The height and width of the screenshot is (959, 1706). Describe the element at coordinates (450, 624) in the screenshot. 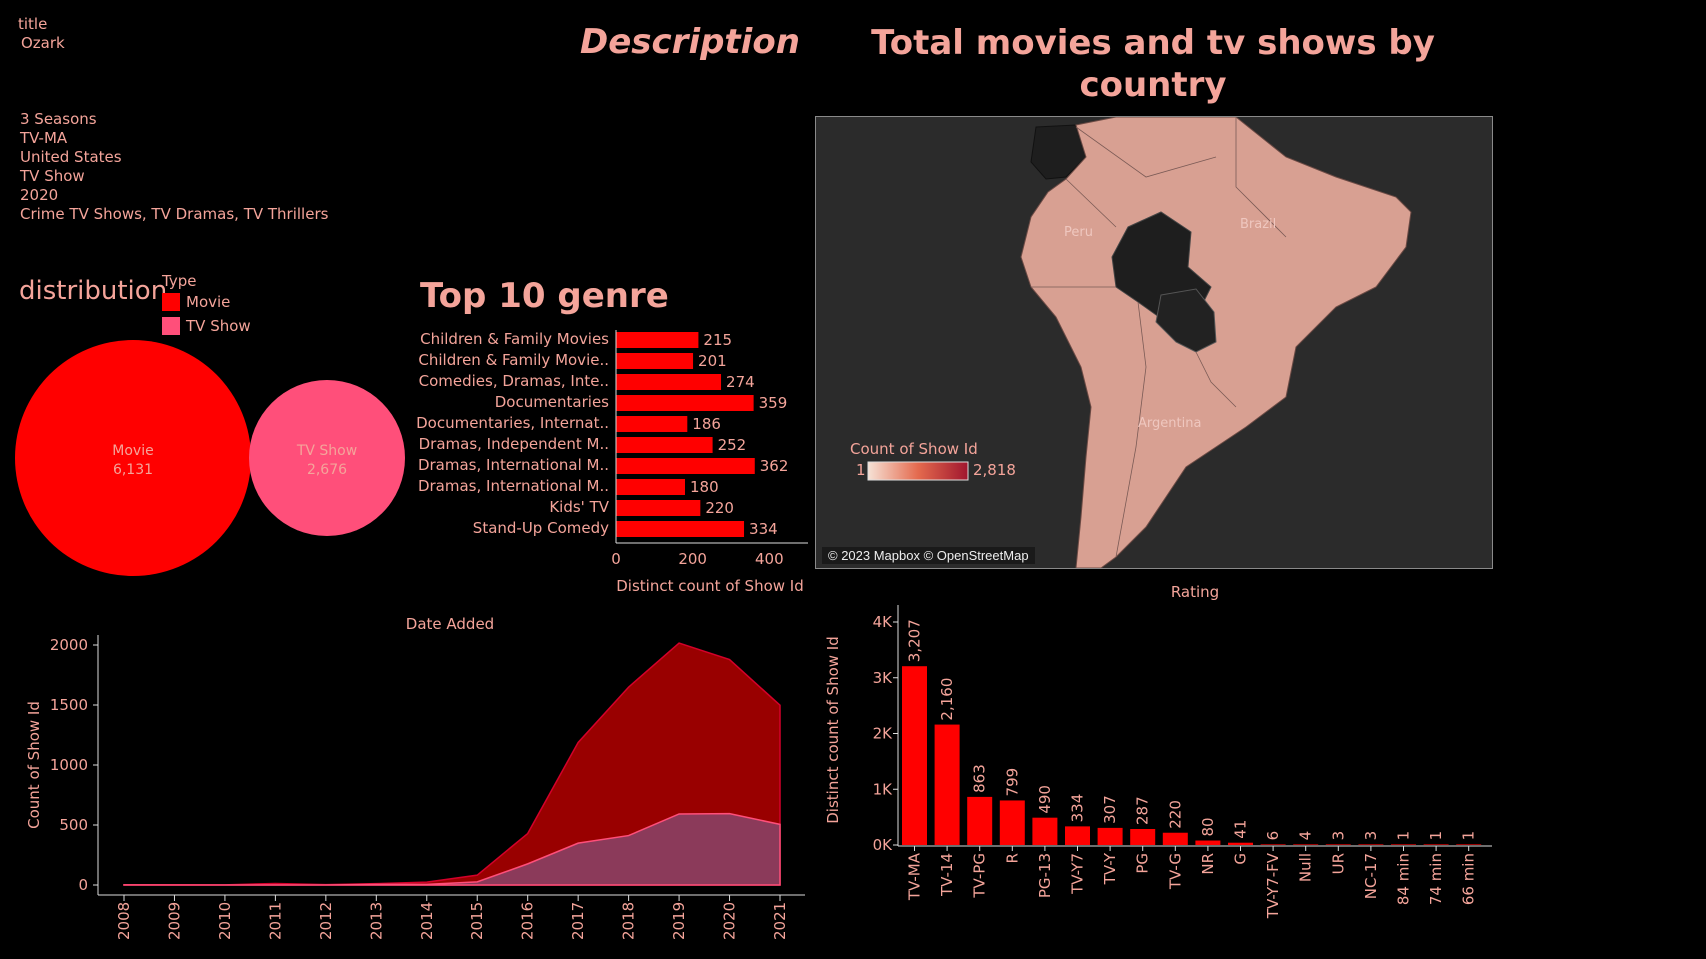

I see `date-chart-title: Date Added` at that location.